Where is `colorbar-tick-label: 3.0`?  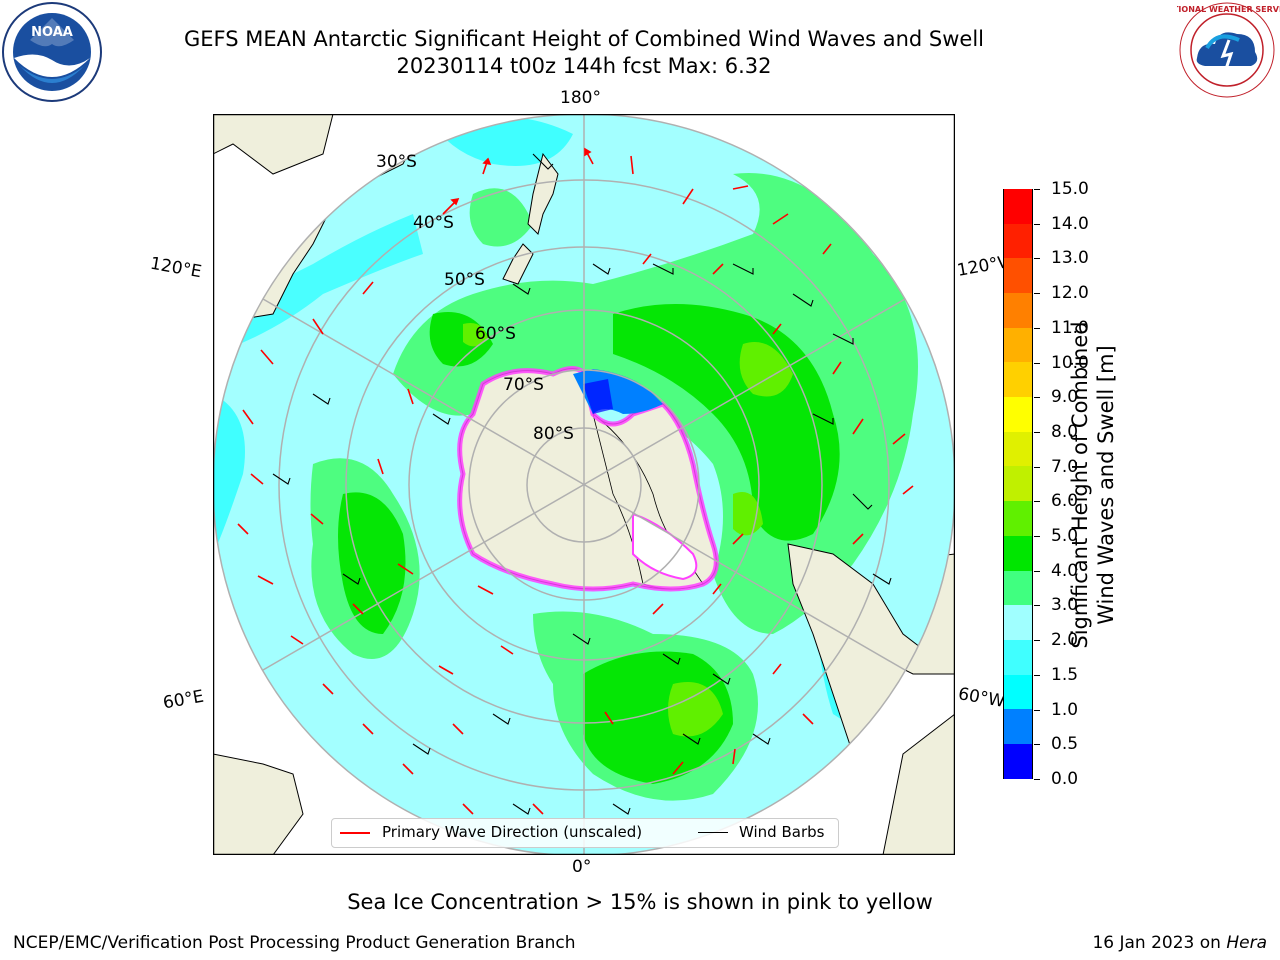 colorbar-tick-label: 3.0 is located at coordinates (1065, 605).